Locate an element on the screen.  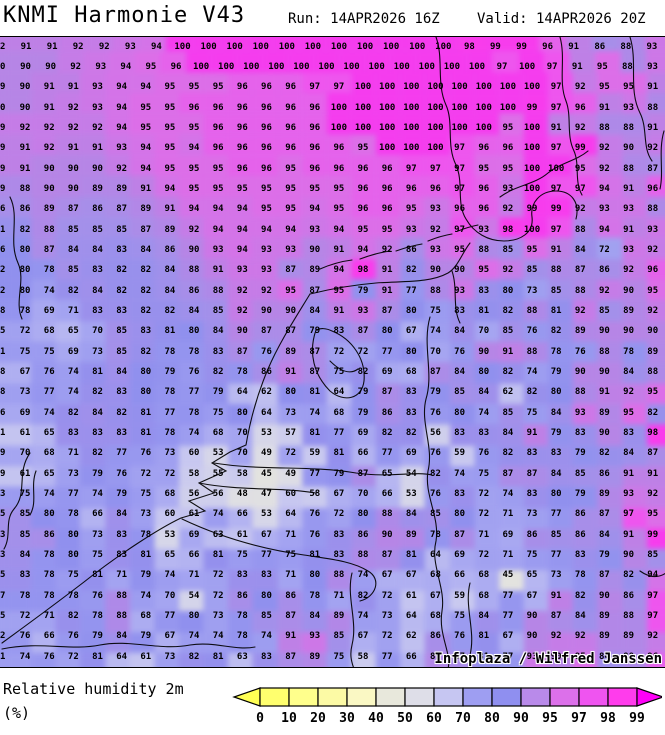
humidity-value: 69 is located at coordinates (363, 432).